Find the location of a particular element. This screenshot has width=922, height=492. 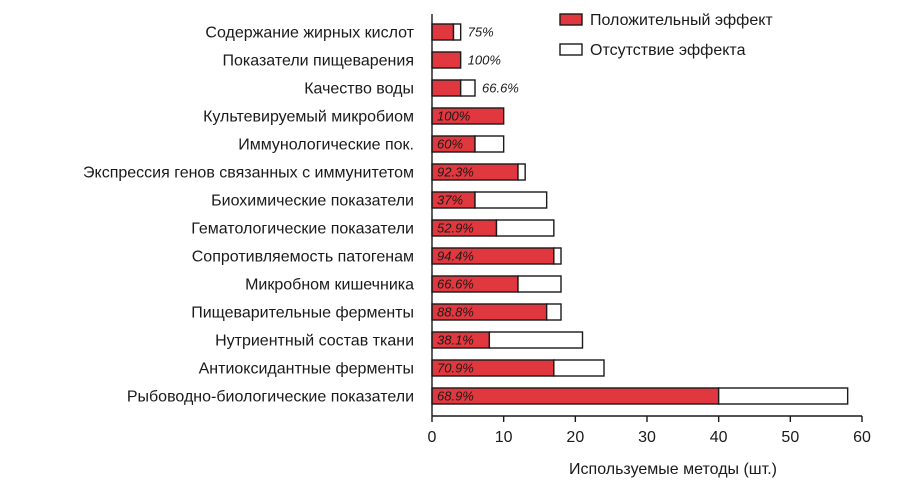

percent-label: 68.9% is located at coordinates (455, 396).